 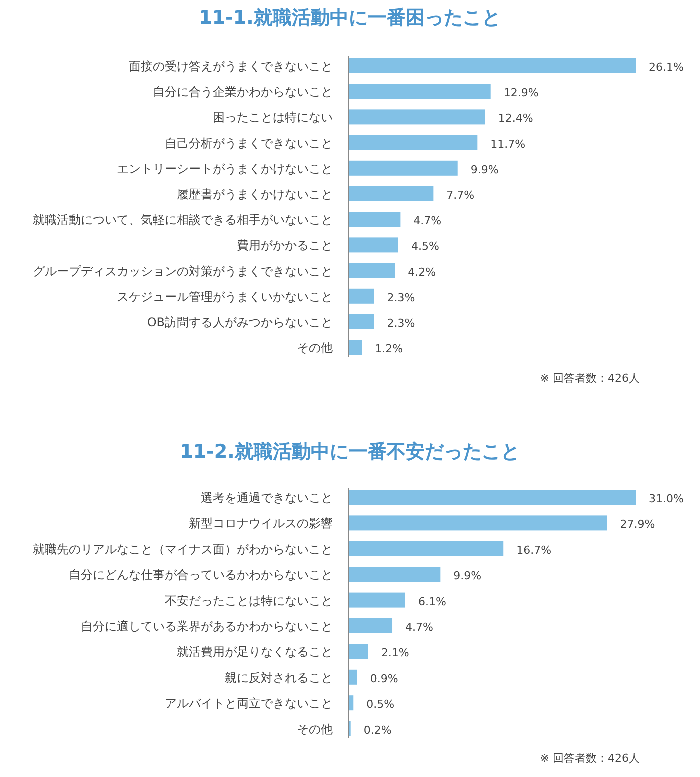 I want to click on data-label: 7.7%, so click(x=460, y=195).